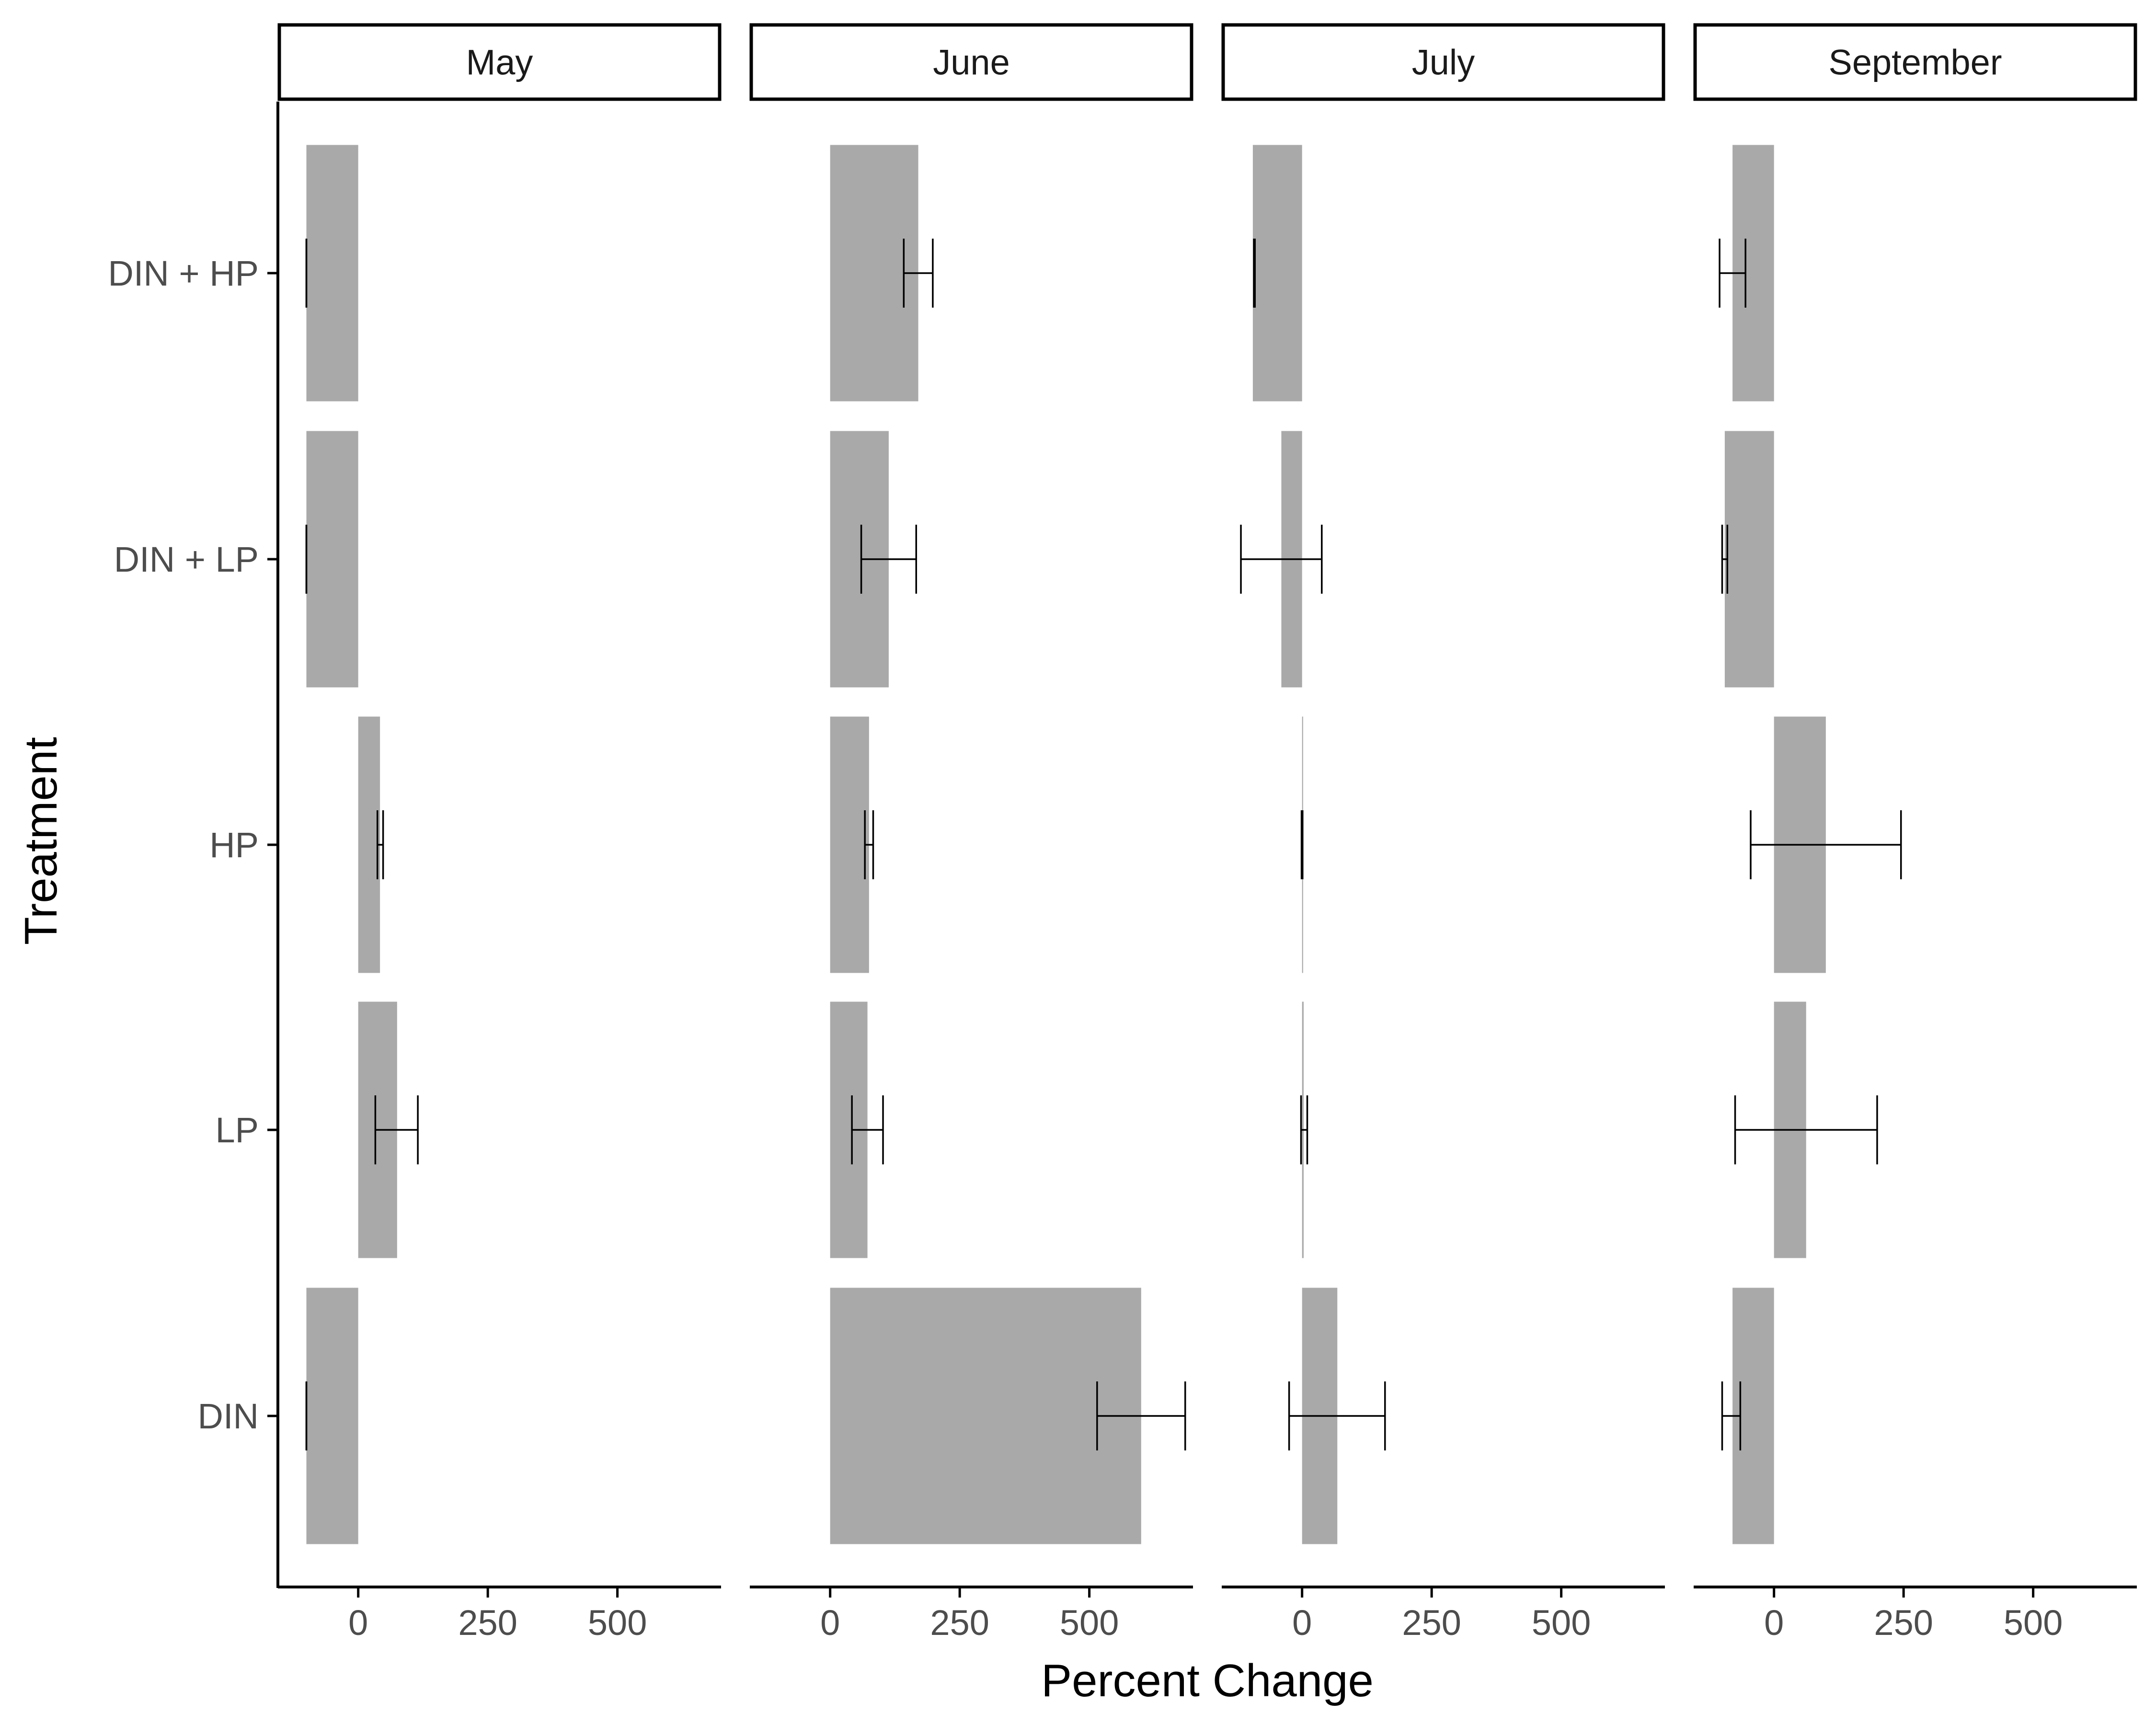 The width and height of the screenshot is (2156, 1725). Describe the element at coordinates (234, 845) in the screenshot. I see `y-tick-label: HP` at that location.